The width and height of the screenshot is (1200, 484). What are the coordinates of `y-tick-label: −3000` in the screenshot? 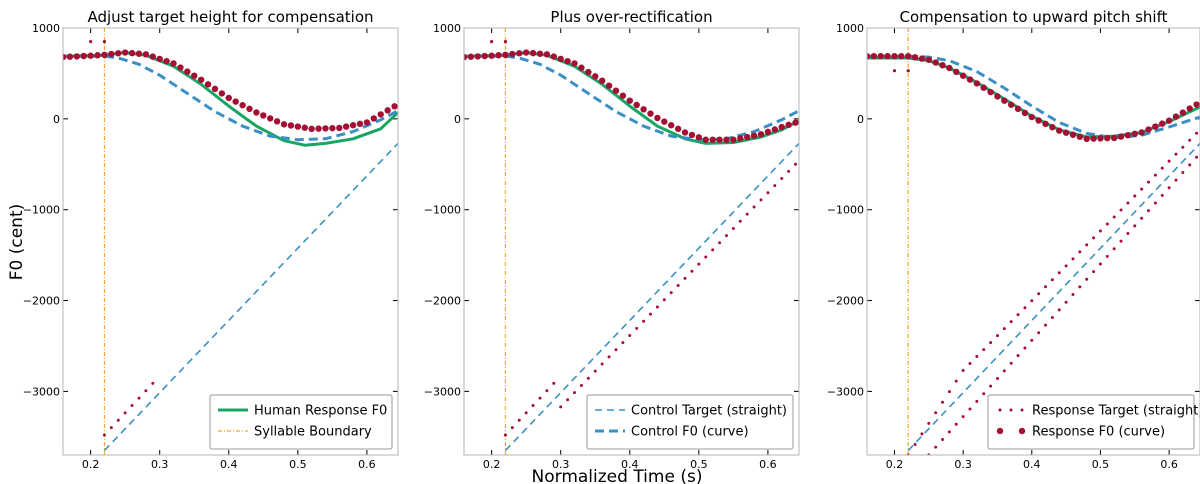 It's located at (845, 391).